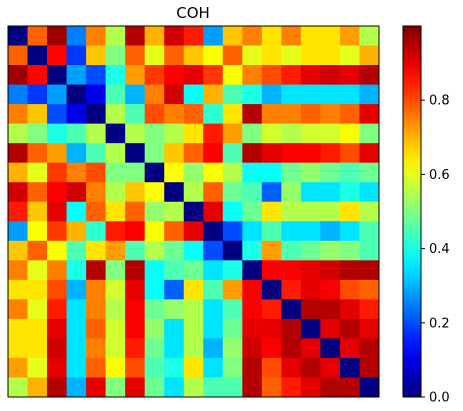 The image size is (463, 411). Describe the element at coordinates (439, 398) in the screenshot. I see `colorbar-tick-label: 0.0` at that location.